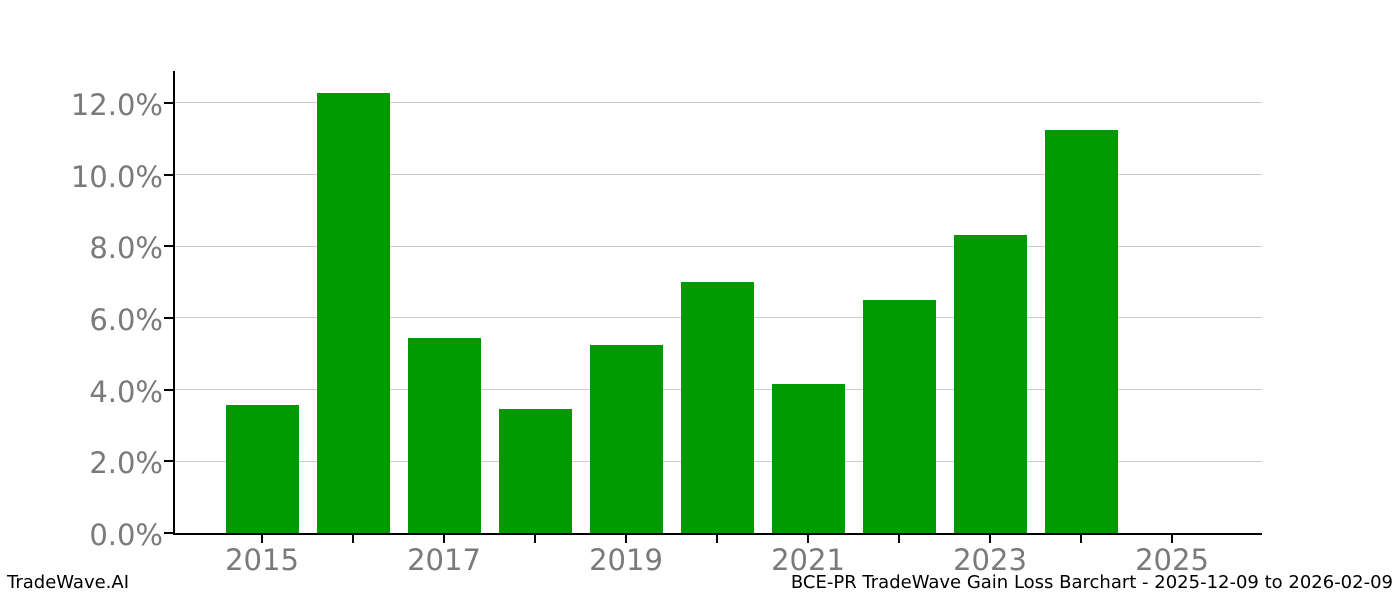 This screenshot has width=1400, height=600. I want to click on y-tick-label: 4.0%, so click(126, 391).